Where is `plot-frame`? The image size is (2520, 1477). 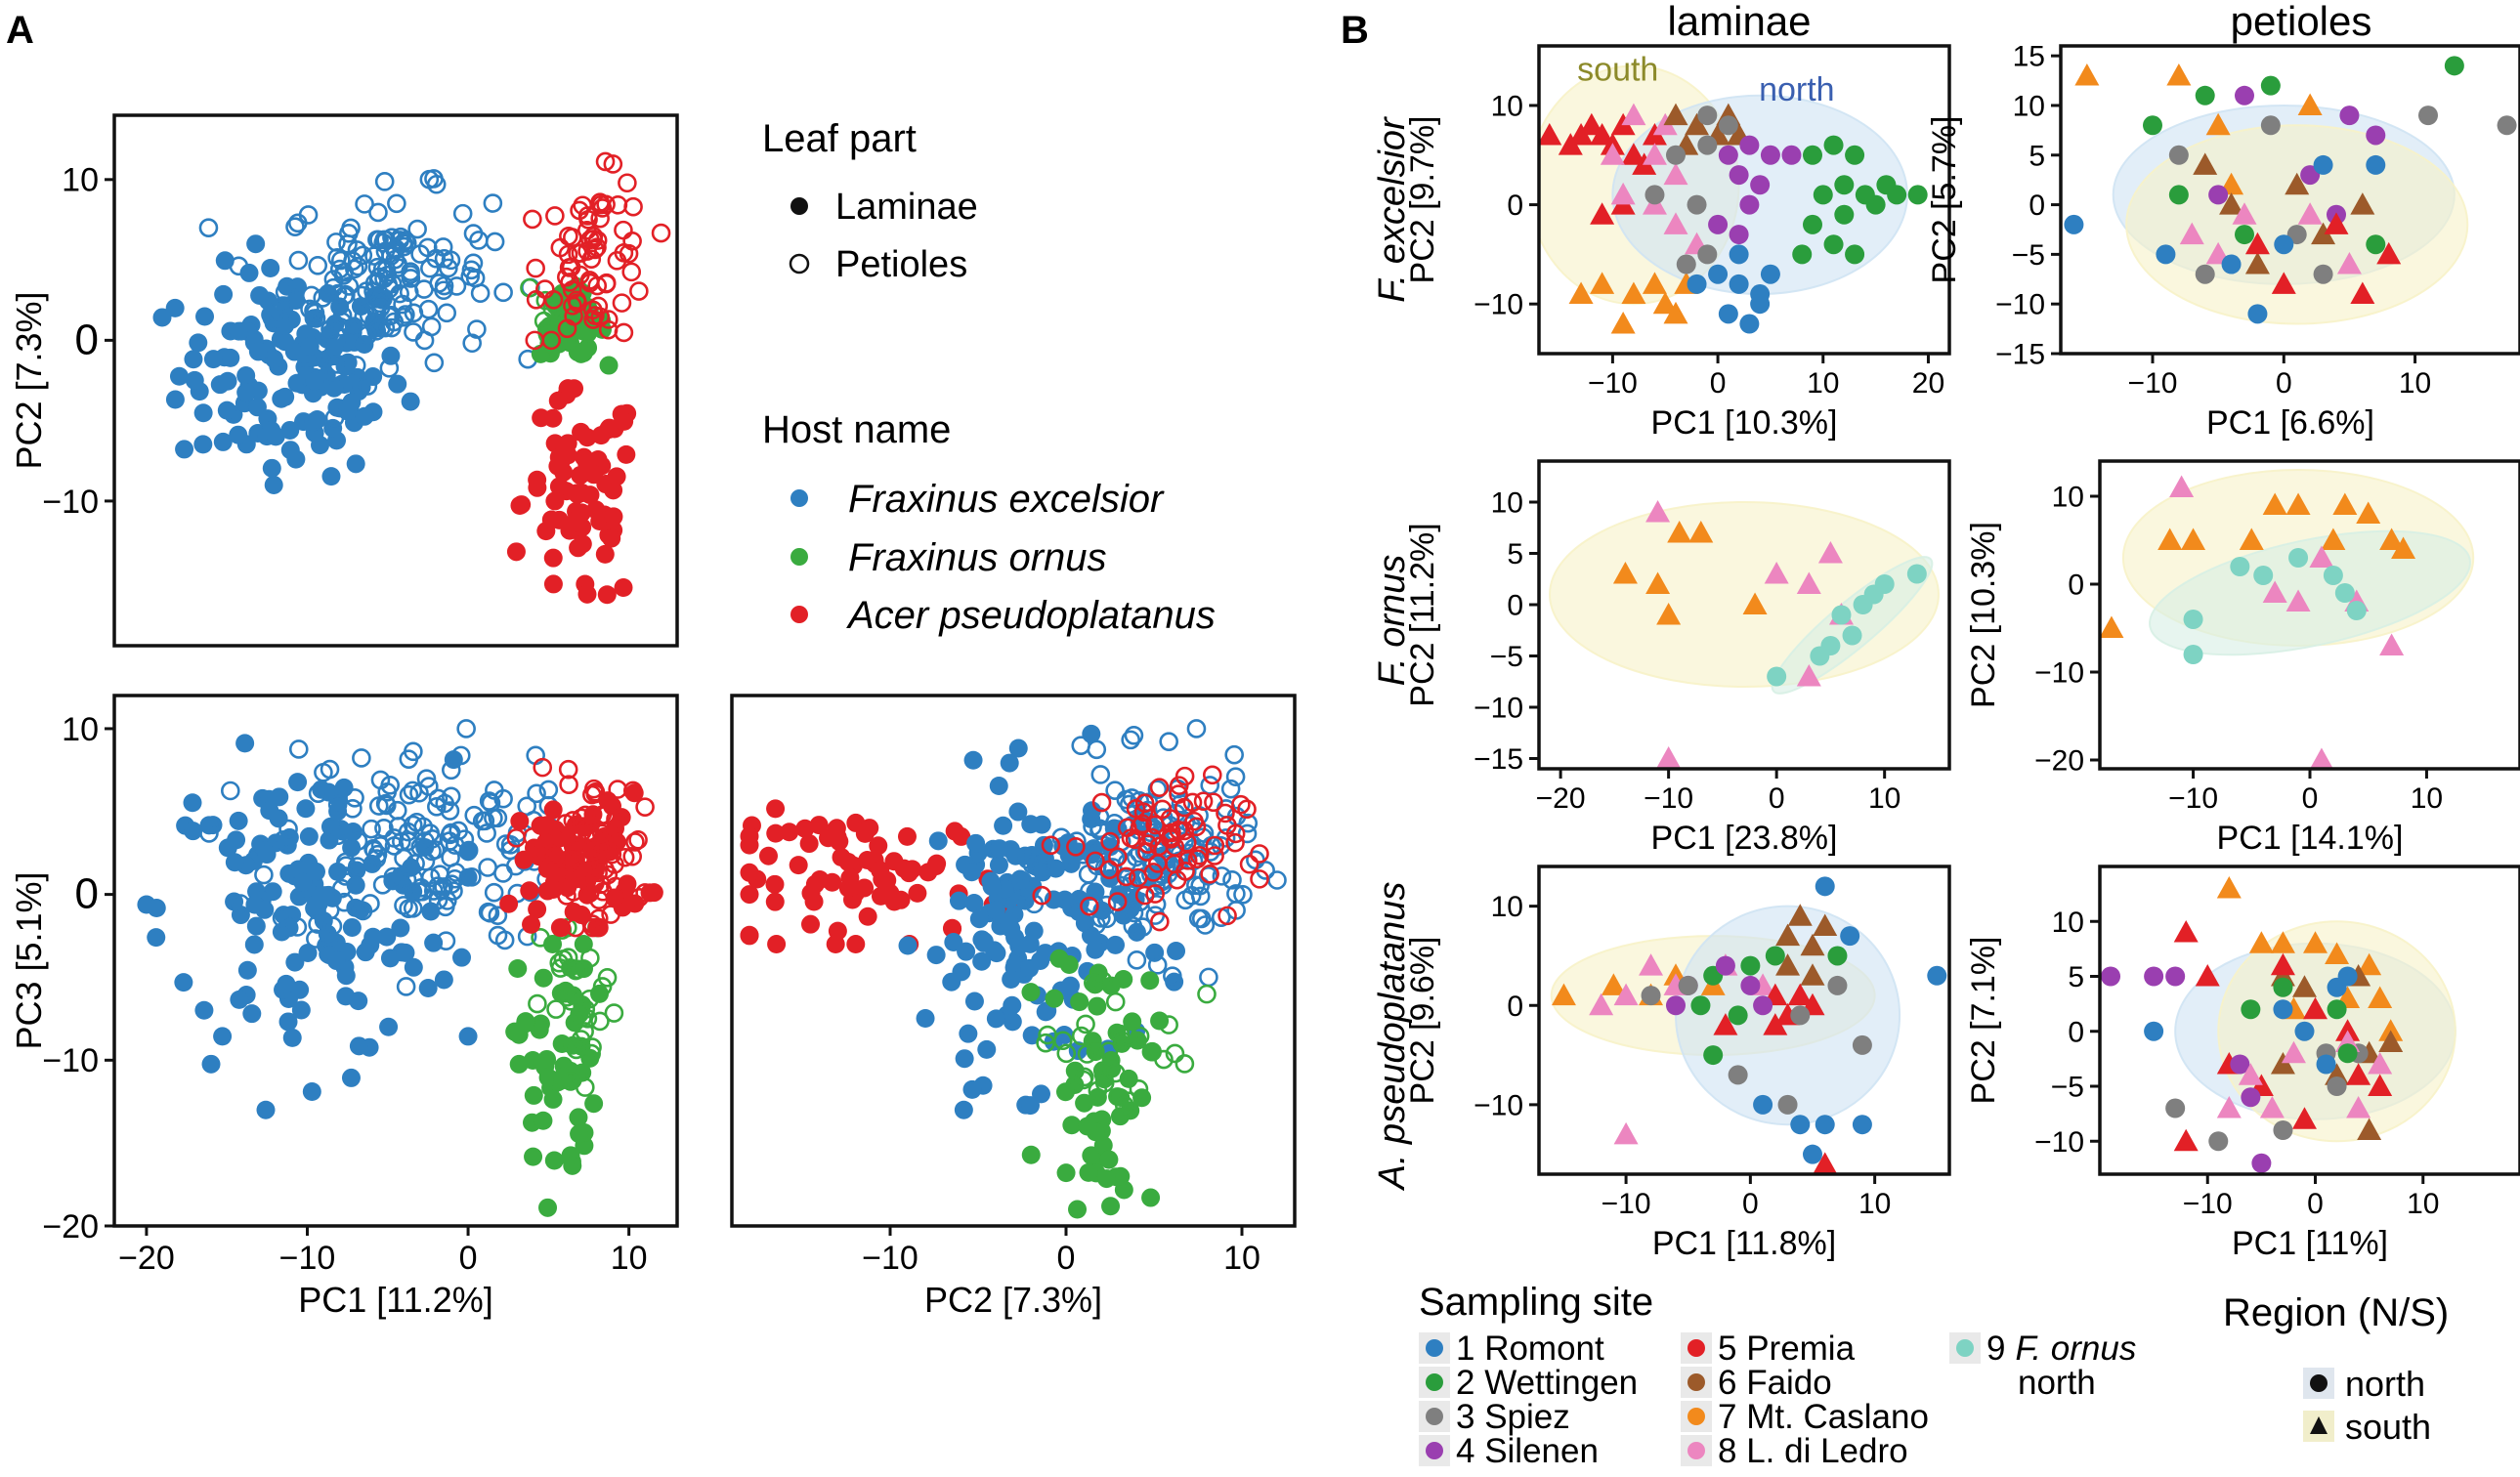
plot-frame is located at coordinates (395, 961).